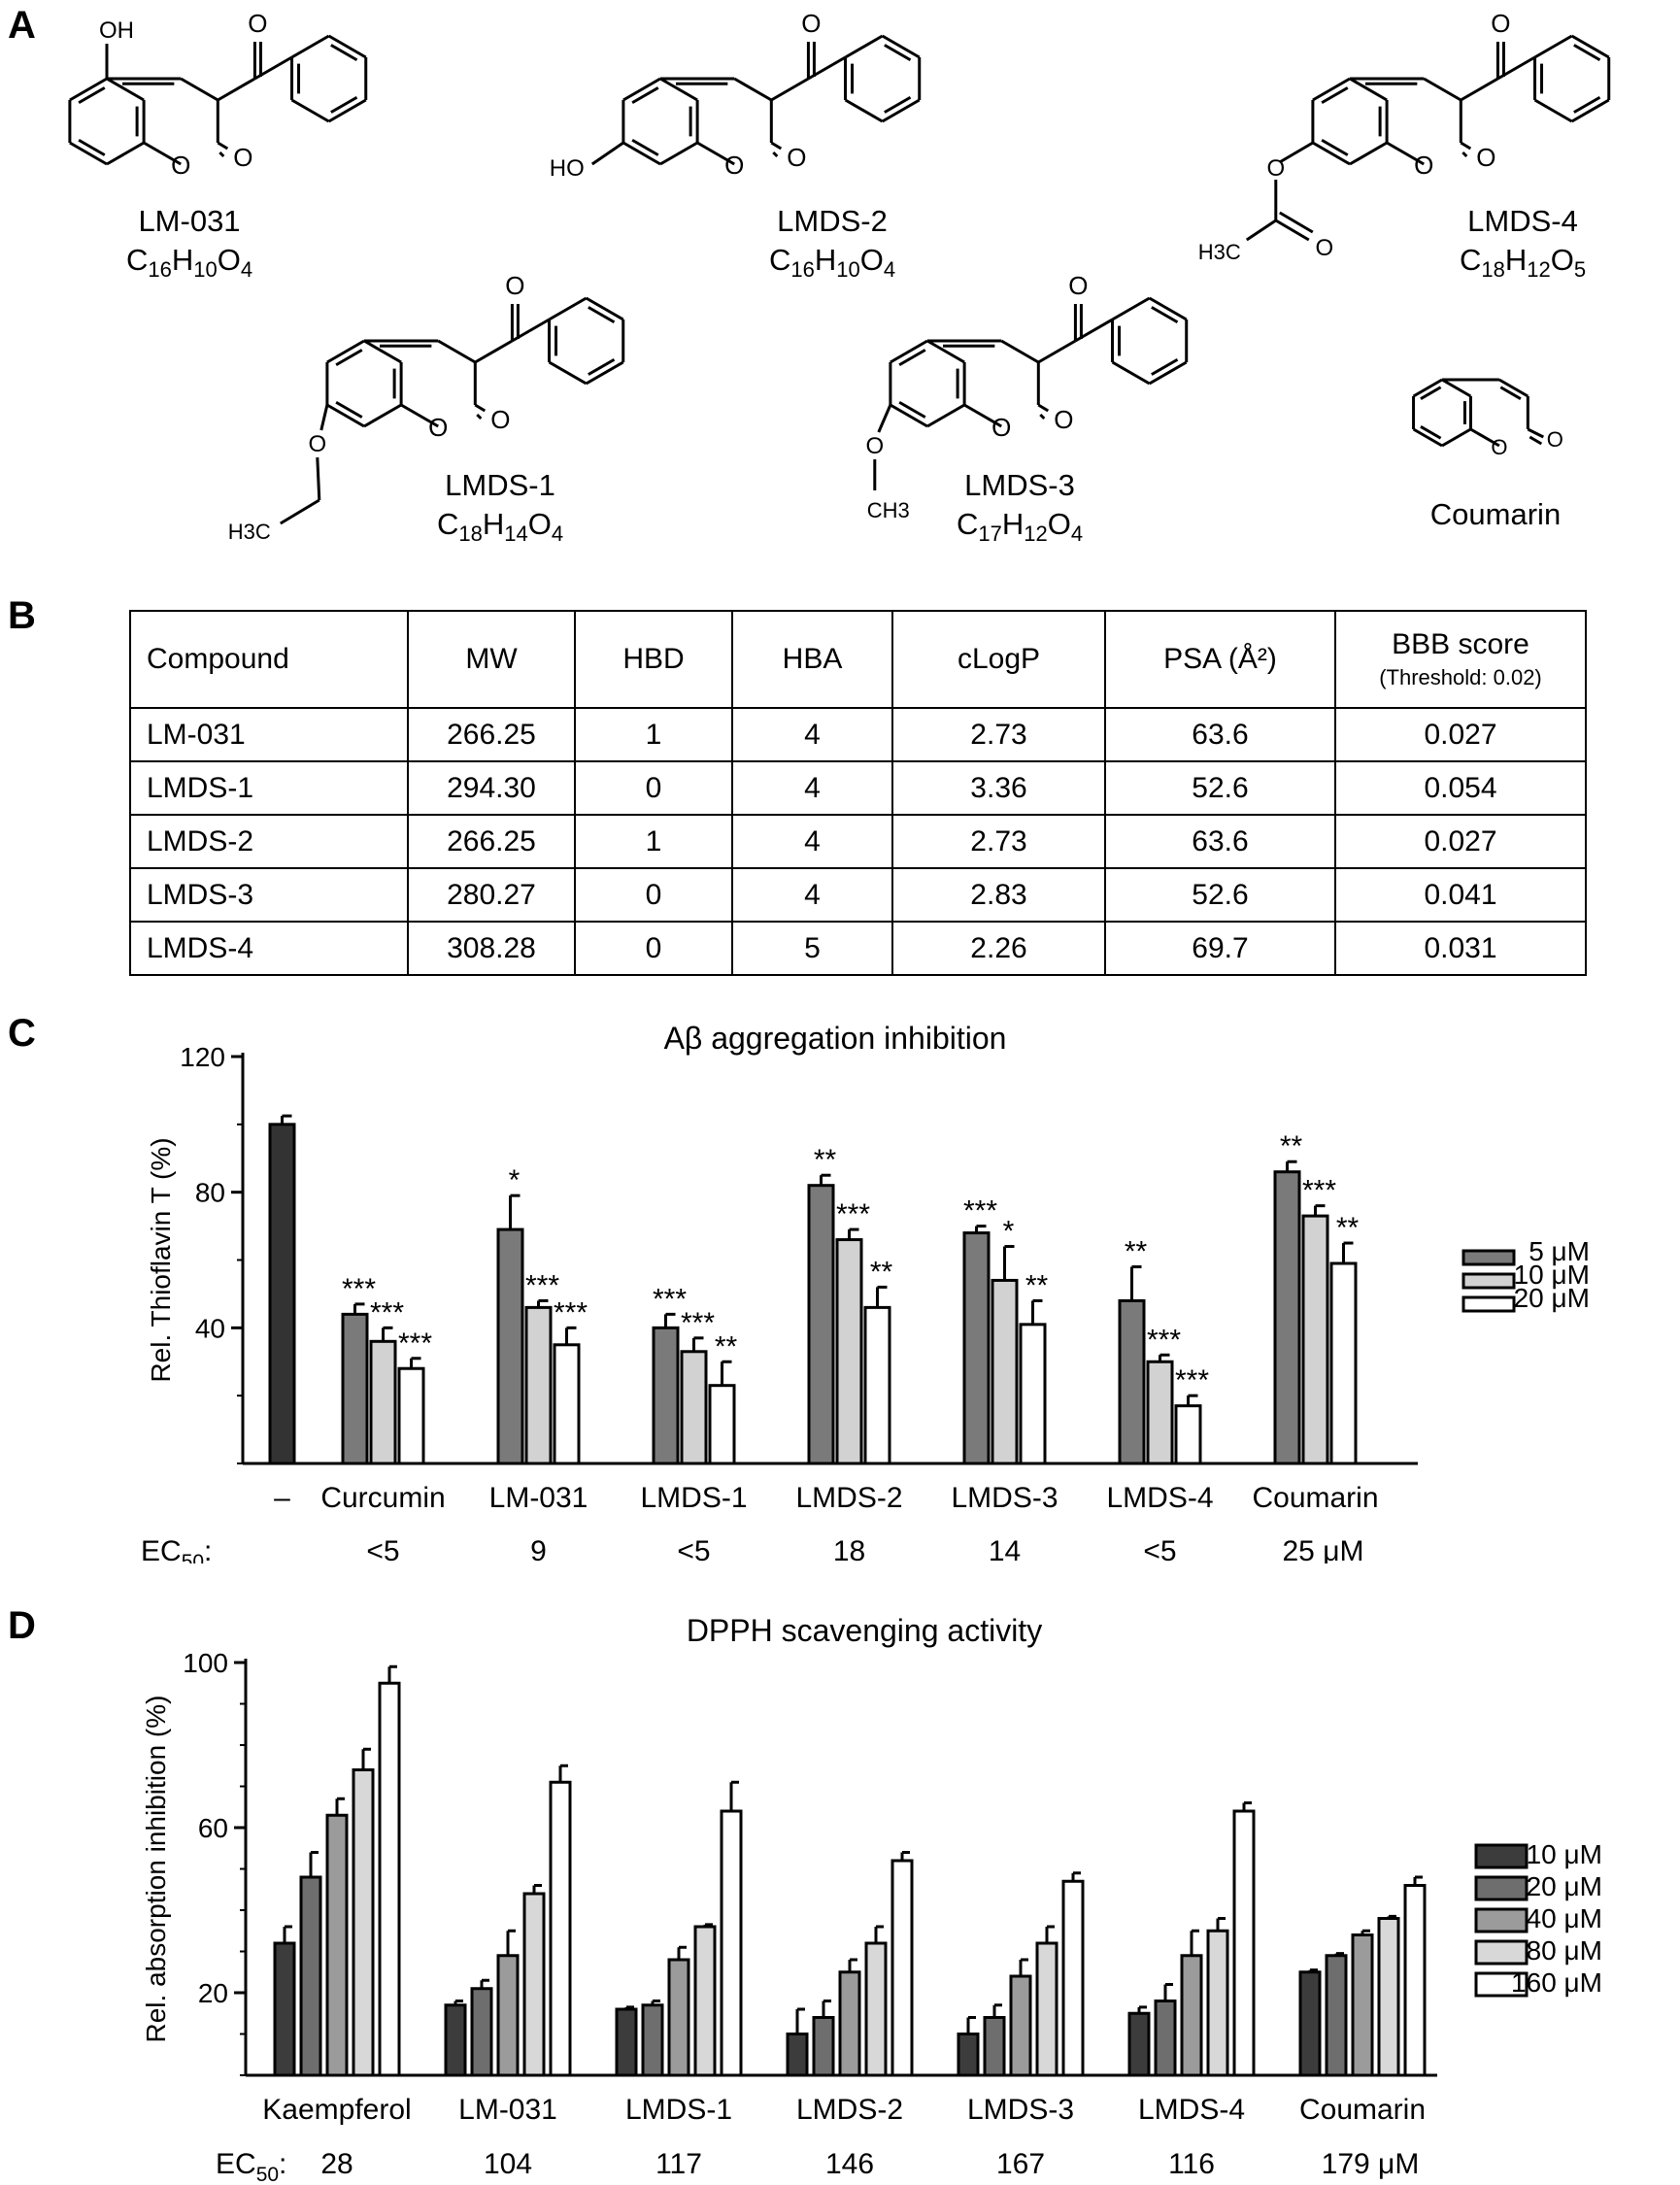  I want to click on ec50-value: 25 μM, so click(1323, 1549).